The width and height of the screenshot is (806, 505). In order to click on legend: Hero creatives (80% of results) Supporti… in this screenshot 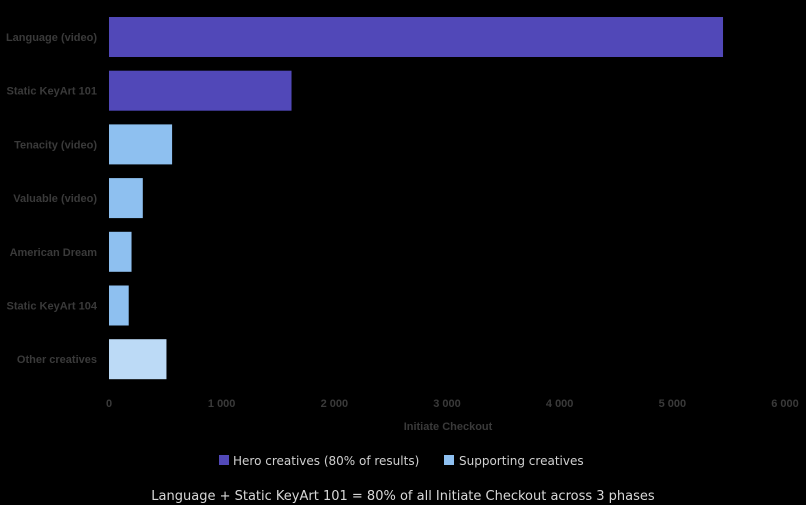, I will do `click(401, 461)`.